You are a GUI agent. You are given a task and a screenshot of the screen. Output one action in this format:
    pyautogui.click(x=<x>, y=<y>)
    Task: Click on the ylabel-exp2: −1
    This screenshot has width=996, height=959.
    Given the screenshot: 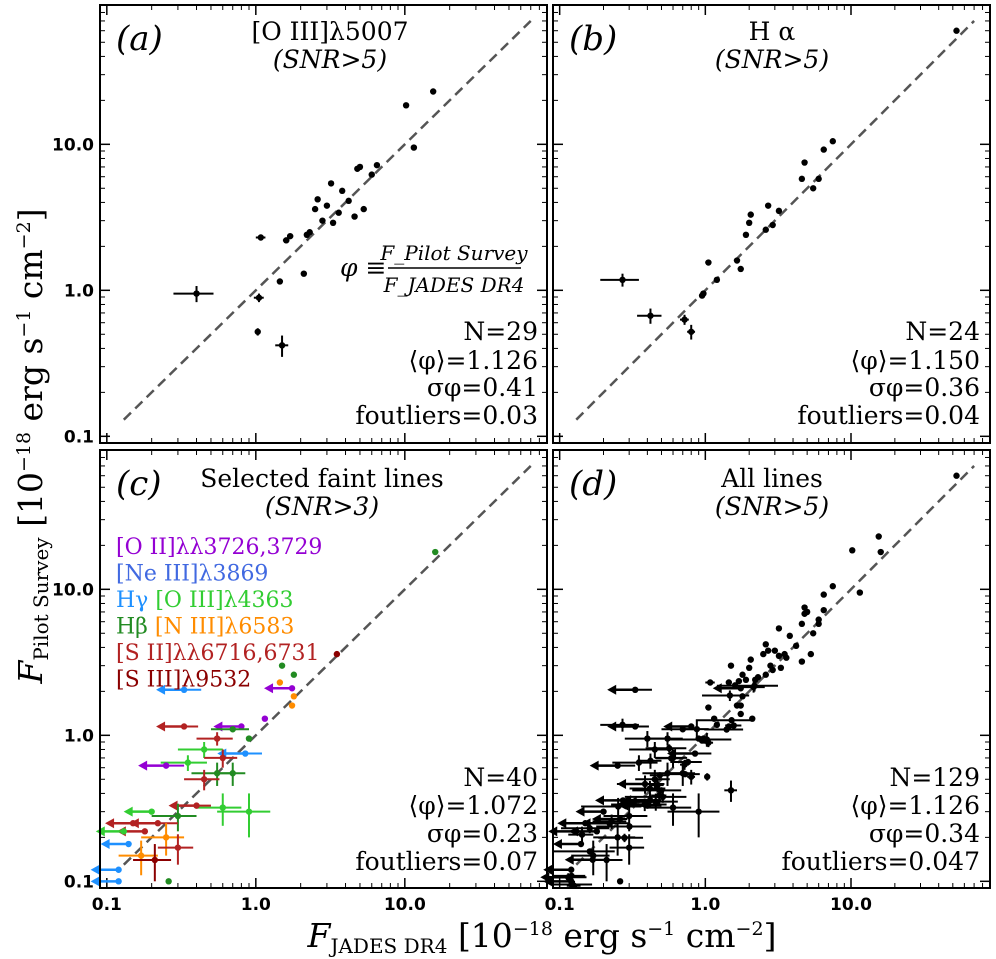 What is the action you would take?
    pyautogui.click(x=24, y=324)
    